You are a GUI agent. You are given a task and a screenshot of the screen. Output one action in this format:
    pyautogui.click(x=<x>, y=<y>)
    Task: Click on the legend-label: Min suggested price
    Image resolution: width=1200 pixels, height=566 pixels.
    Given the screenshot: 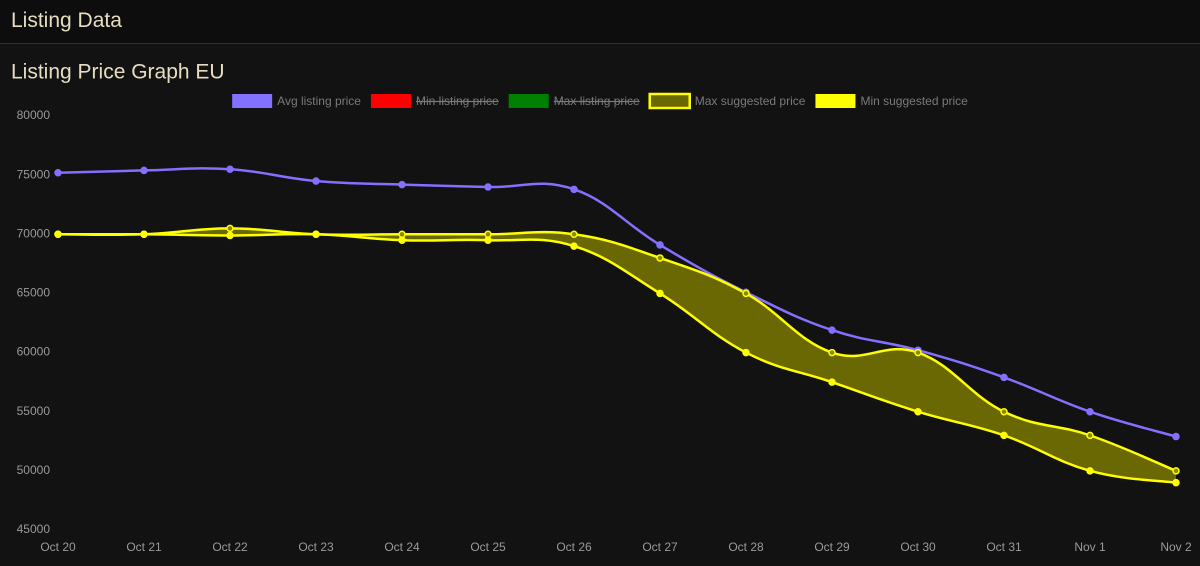 What is the action you would take?
    pyautogui.click(x=914, y=101)
    